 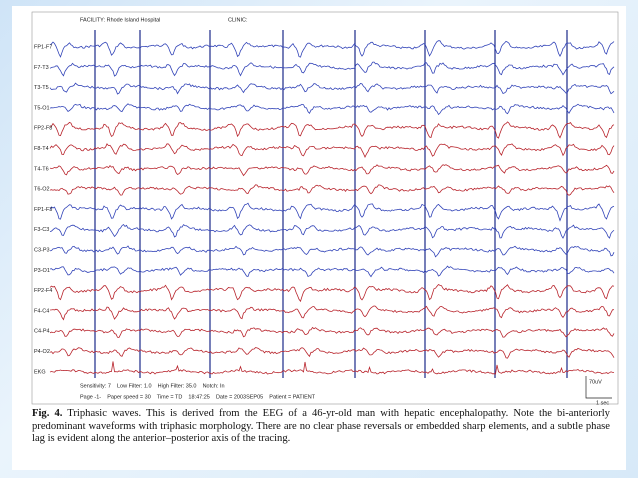 I want to click on channel-label: P4-O2, so click(x=42, y=352).